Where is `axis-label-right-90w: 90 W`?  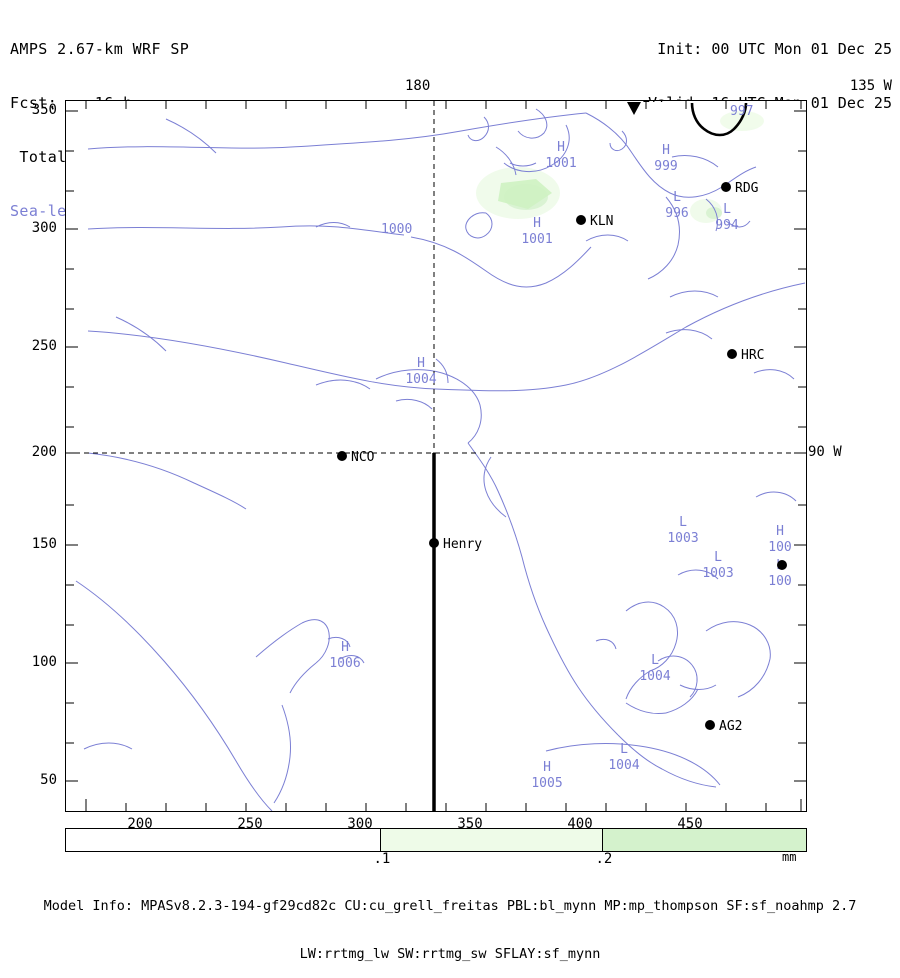
axis-label-right-90w: 90 W is located at coordinates (825, 452).